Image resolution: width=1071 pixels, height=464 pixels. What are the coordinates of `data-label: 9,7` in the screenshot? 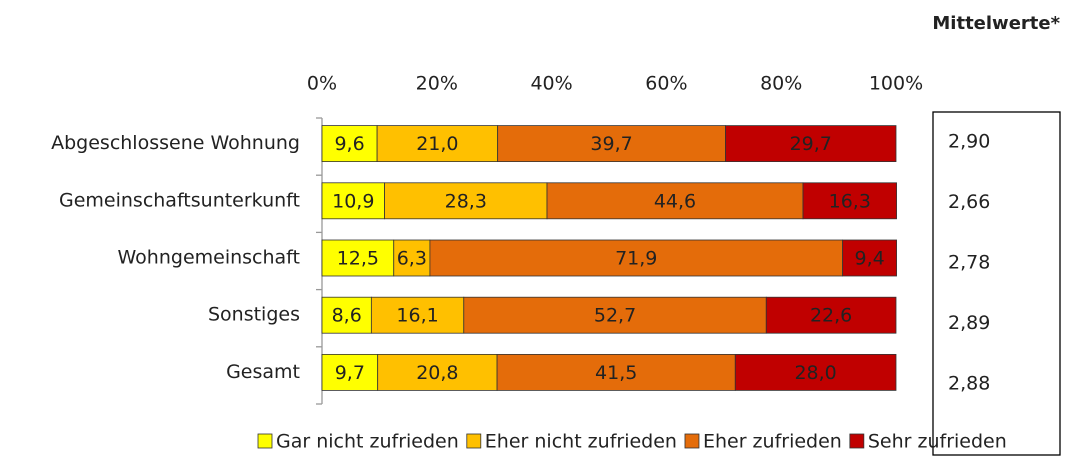 It's located at (350, 373).